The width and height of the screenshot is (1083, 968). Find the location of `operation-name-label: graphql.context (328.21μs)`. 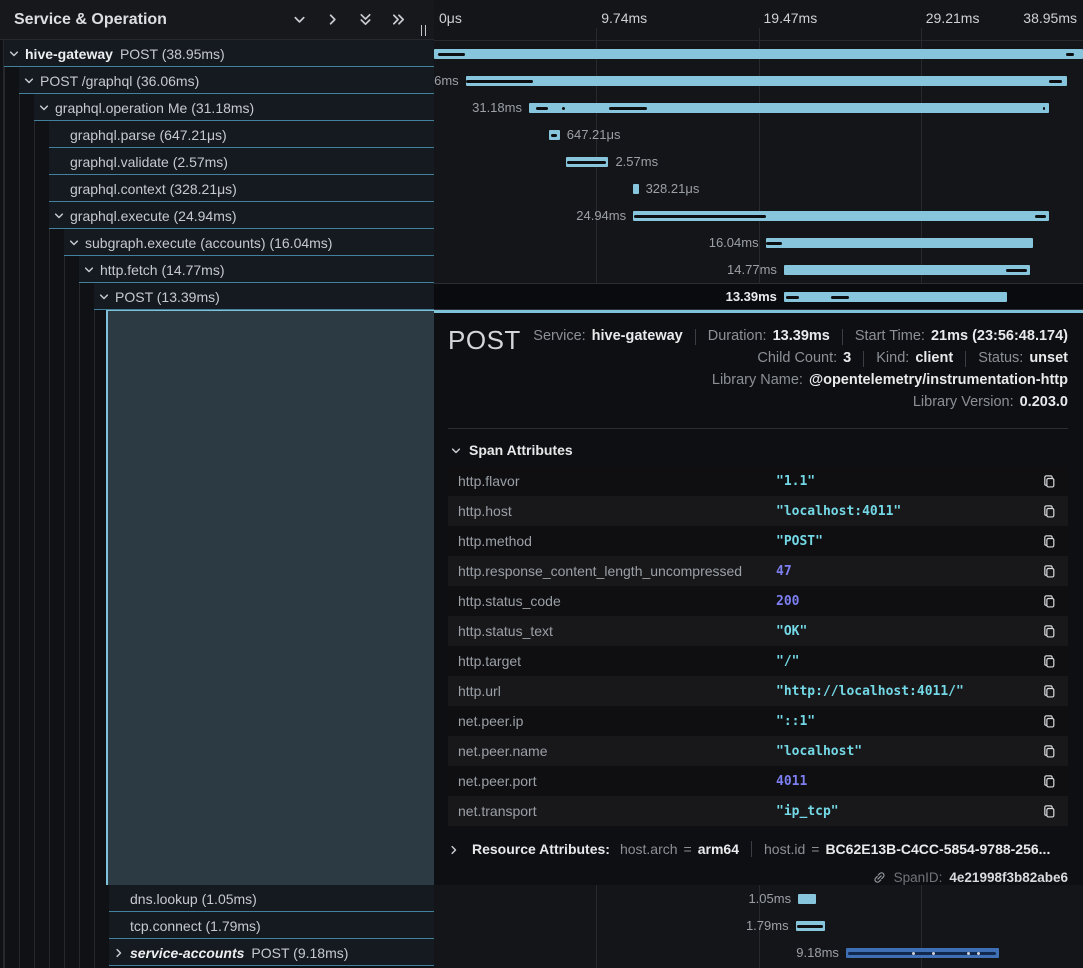

operation-name-label: graphql.context (328.21μs) is located at coordinates (153, 188).